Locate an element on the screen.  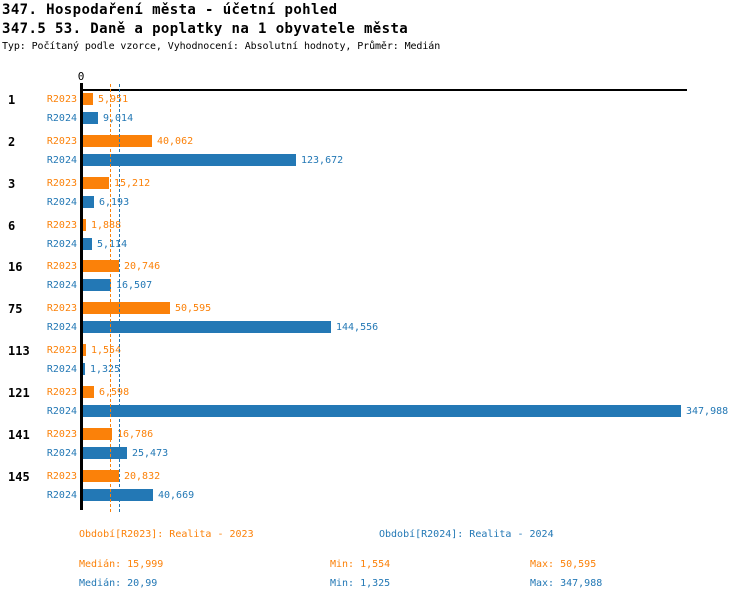
category-label: 145 is located at coordinates (19, 477).